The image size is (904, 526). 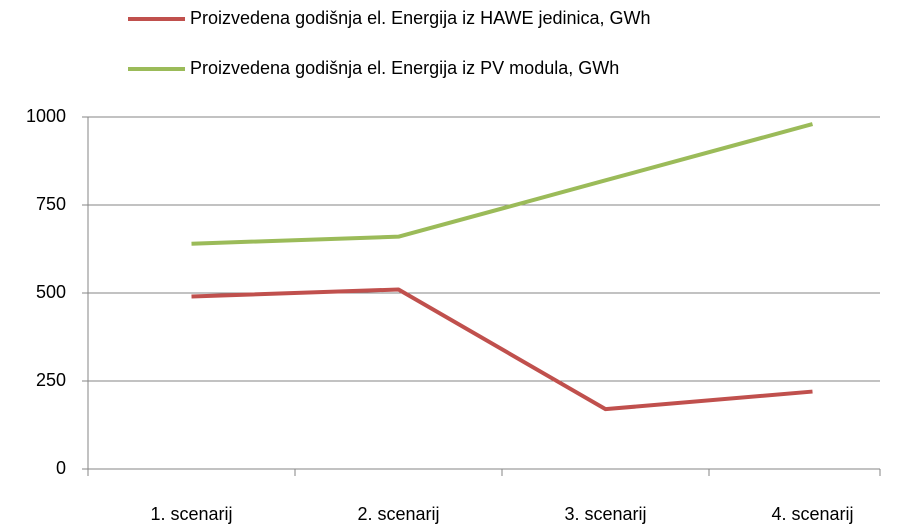 What do you see at coordinates (812, 514) in the screenshot?
I see `x-tick-label: 4. scenarij` at bounding box center [812, 514].